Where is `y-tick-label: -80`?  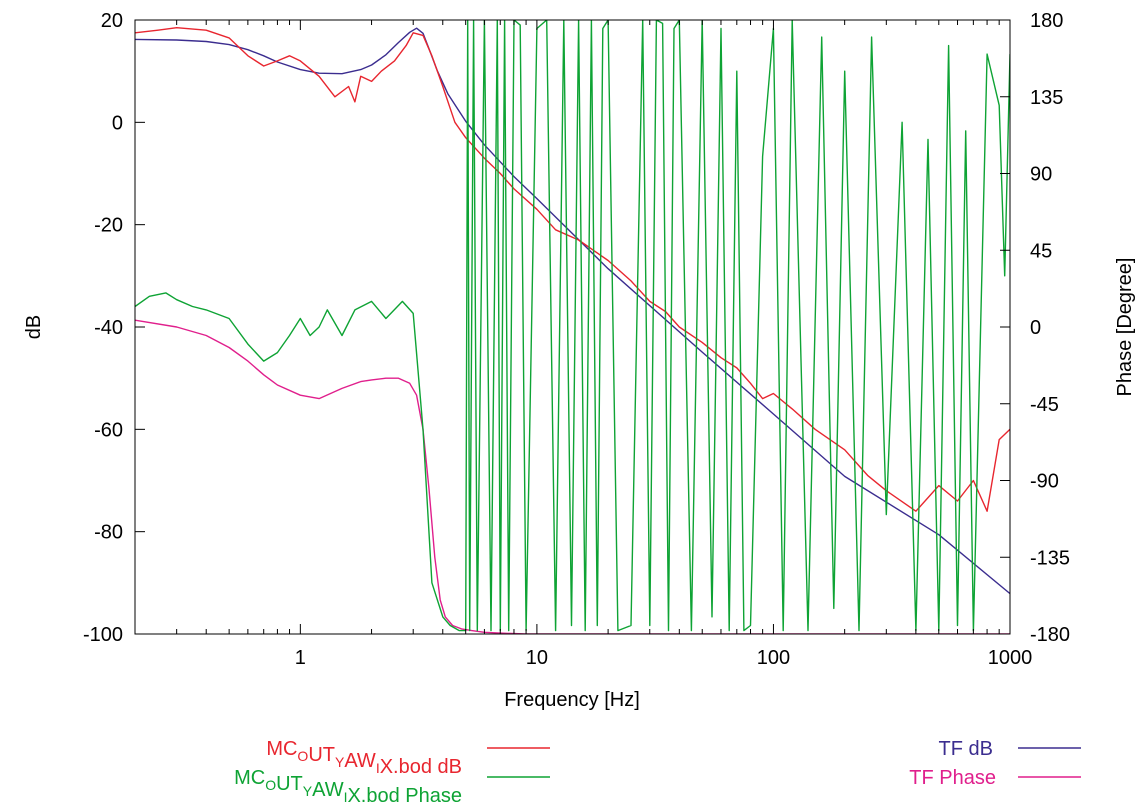
y-tick-label: -80 is located at coordinates (108, 533).